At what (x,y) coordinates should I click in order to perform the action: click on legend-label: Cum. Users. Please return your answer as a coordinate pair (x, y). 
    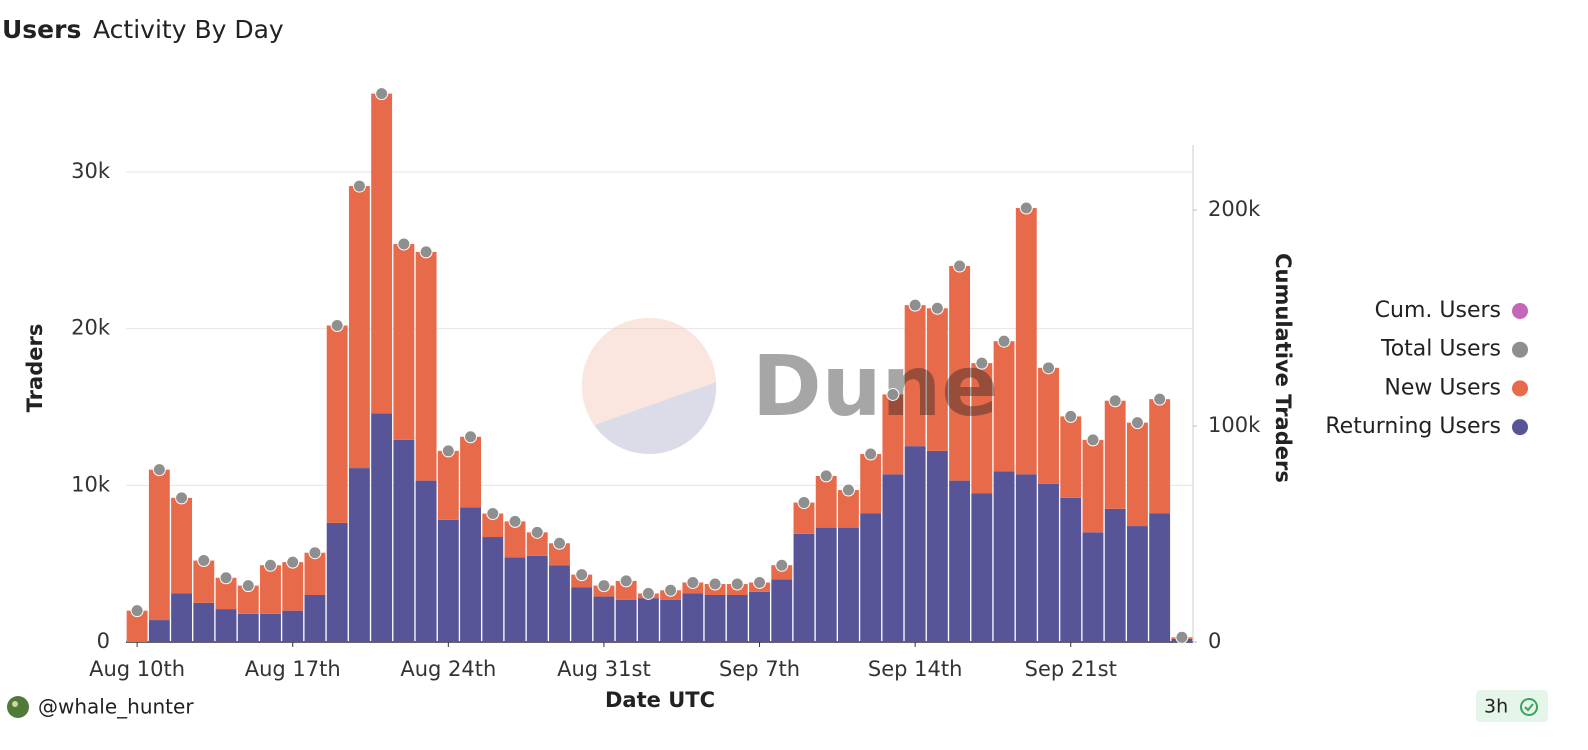
    Looking at the image, I should click on (1438, 310).